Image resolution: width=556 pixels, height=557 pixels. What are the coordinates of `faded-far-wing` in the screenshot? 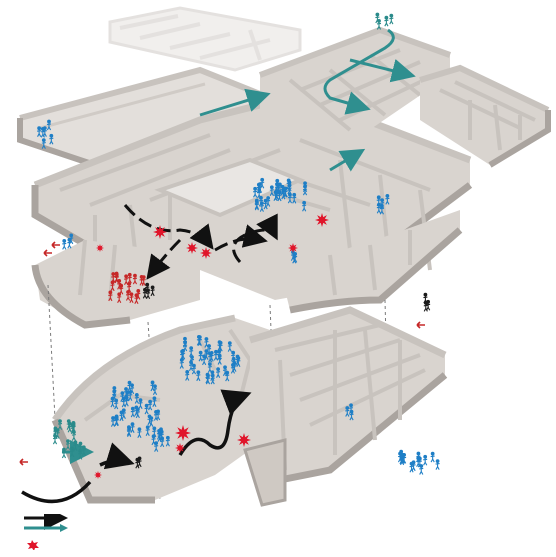 It's located at (205, 39).